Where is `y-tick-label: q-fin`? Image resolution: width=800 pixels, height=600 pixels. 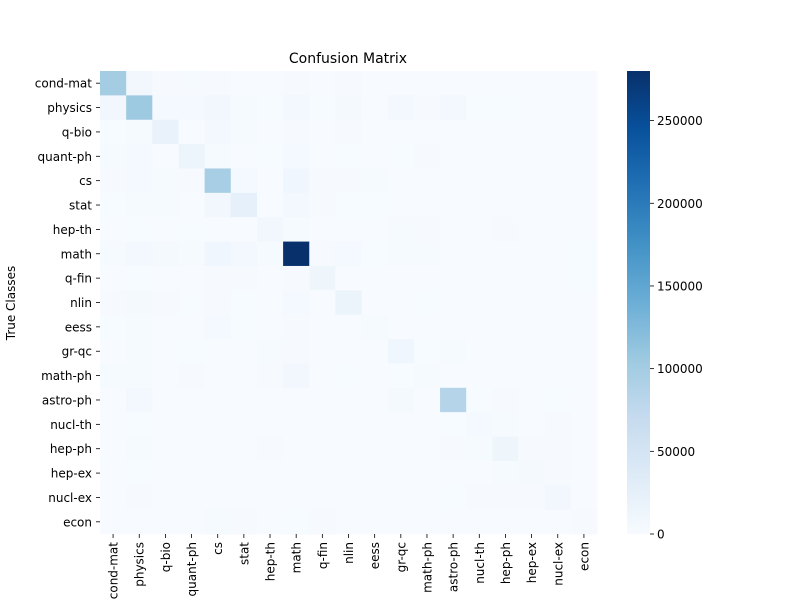
y-tick-label: q-fin is located at coordinates (78, 279).